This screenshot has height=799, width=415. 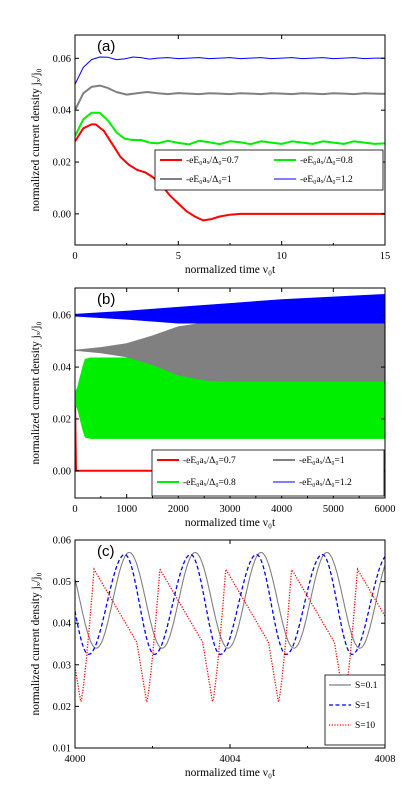 What do you see at coordinates (126, 509) in the screenshot?
I see `x-tick-label: 1000` at bounding box center [126, 509].